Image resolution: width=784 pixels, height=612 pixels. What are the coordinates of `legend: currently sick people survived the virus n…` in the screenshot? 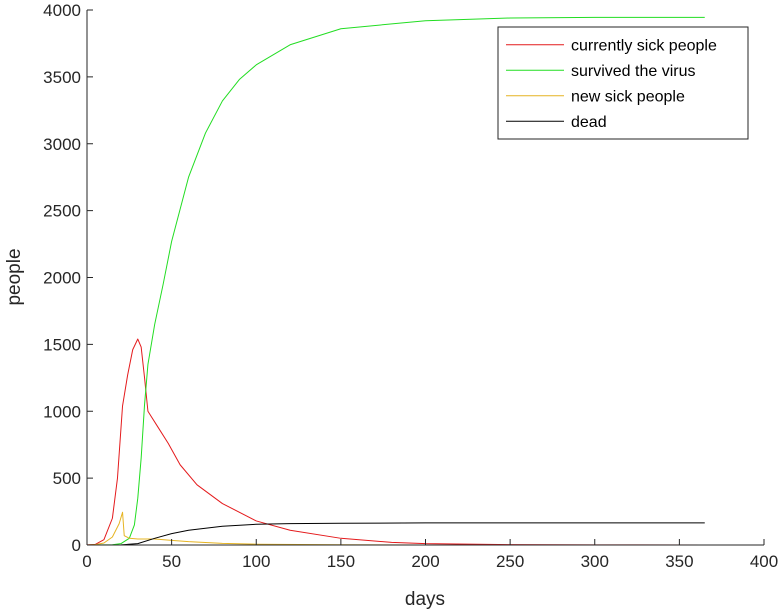 It's located at (623, 83).